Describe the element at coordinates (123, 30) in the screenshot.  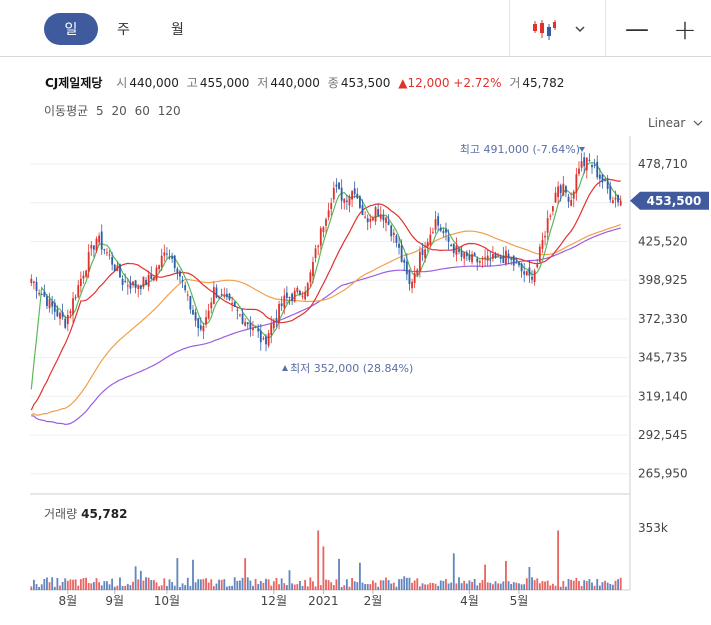
I see `tab-week: 주` at that location.